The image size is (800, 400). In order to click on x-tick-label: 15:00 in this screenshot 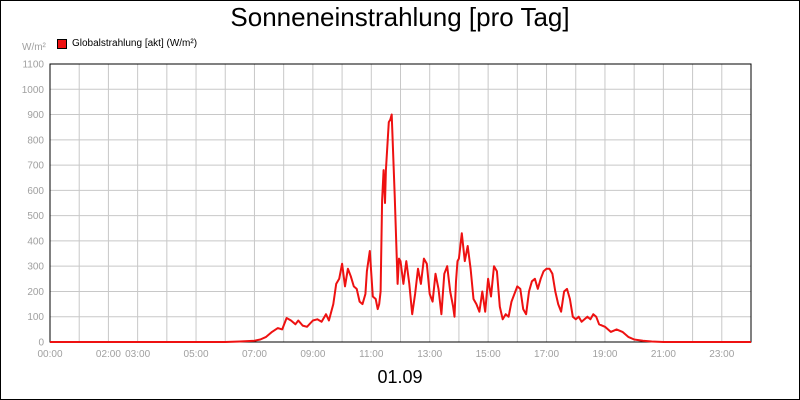, I will do `click(488, 354)`.